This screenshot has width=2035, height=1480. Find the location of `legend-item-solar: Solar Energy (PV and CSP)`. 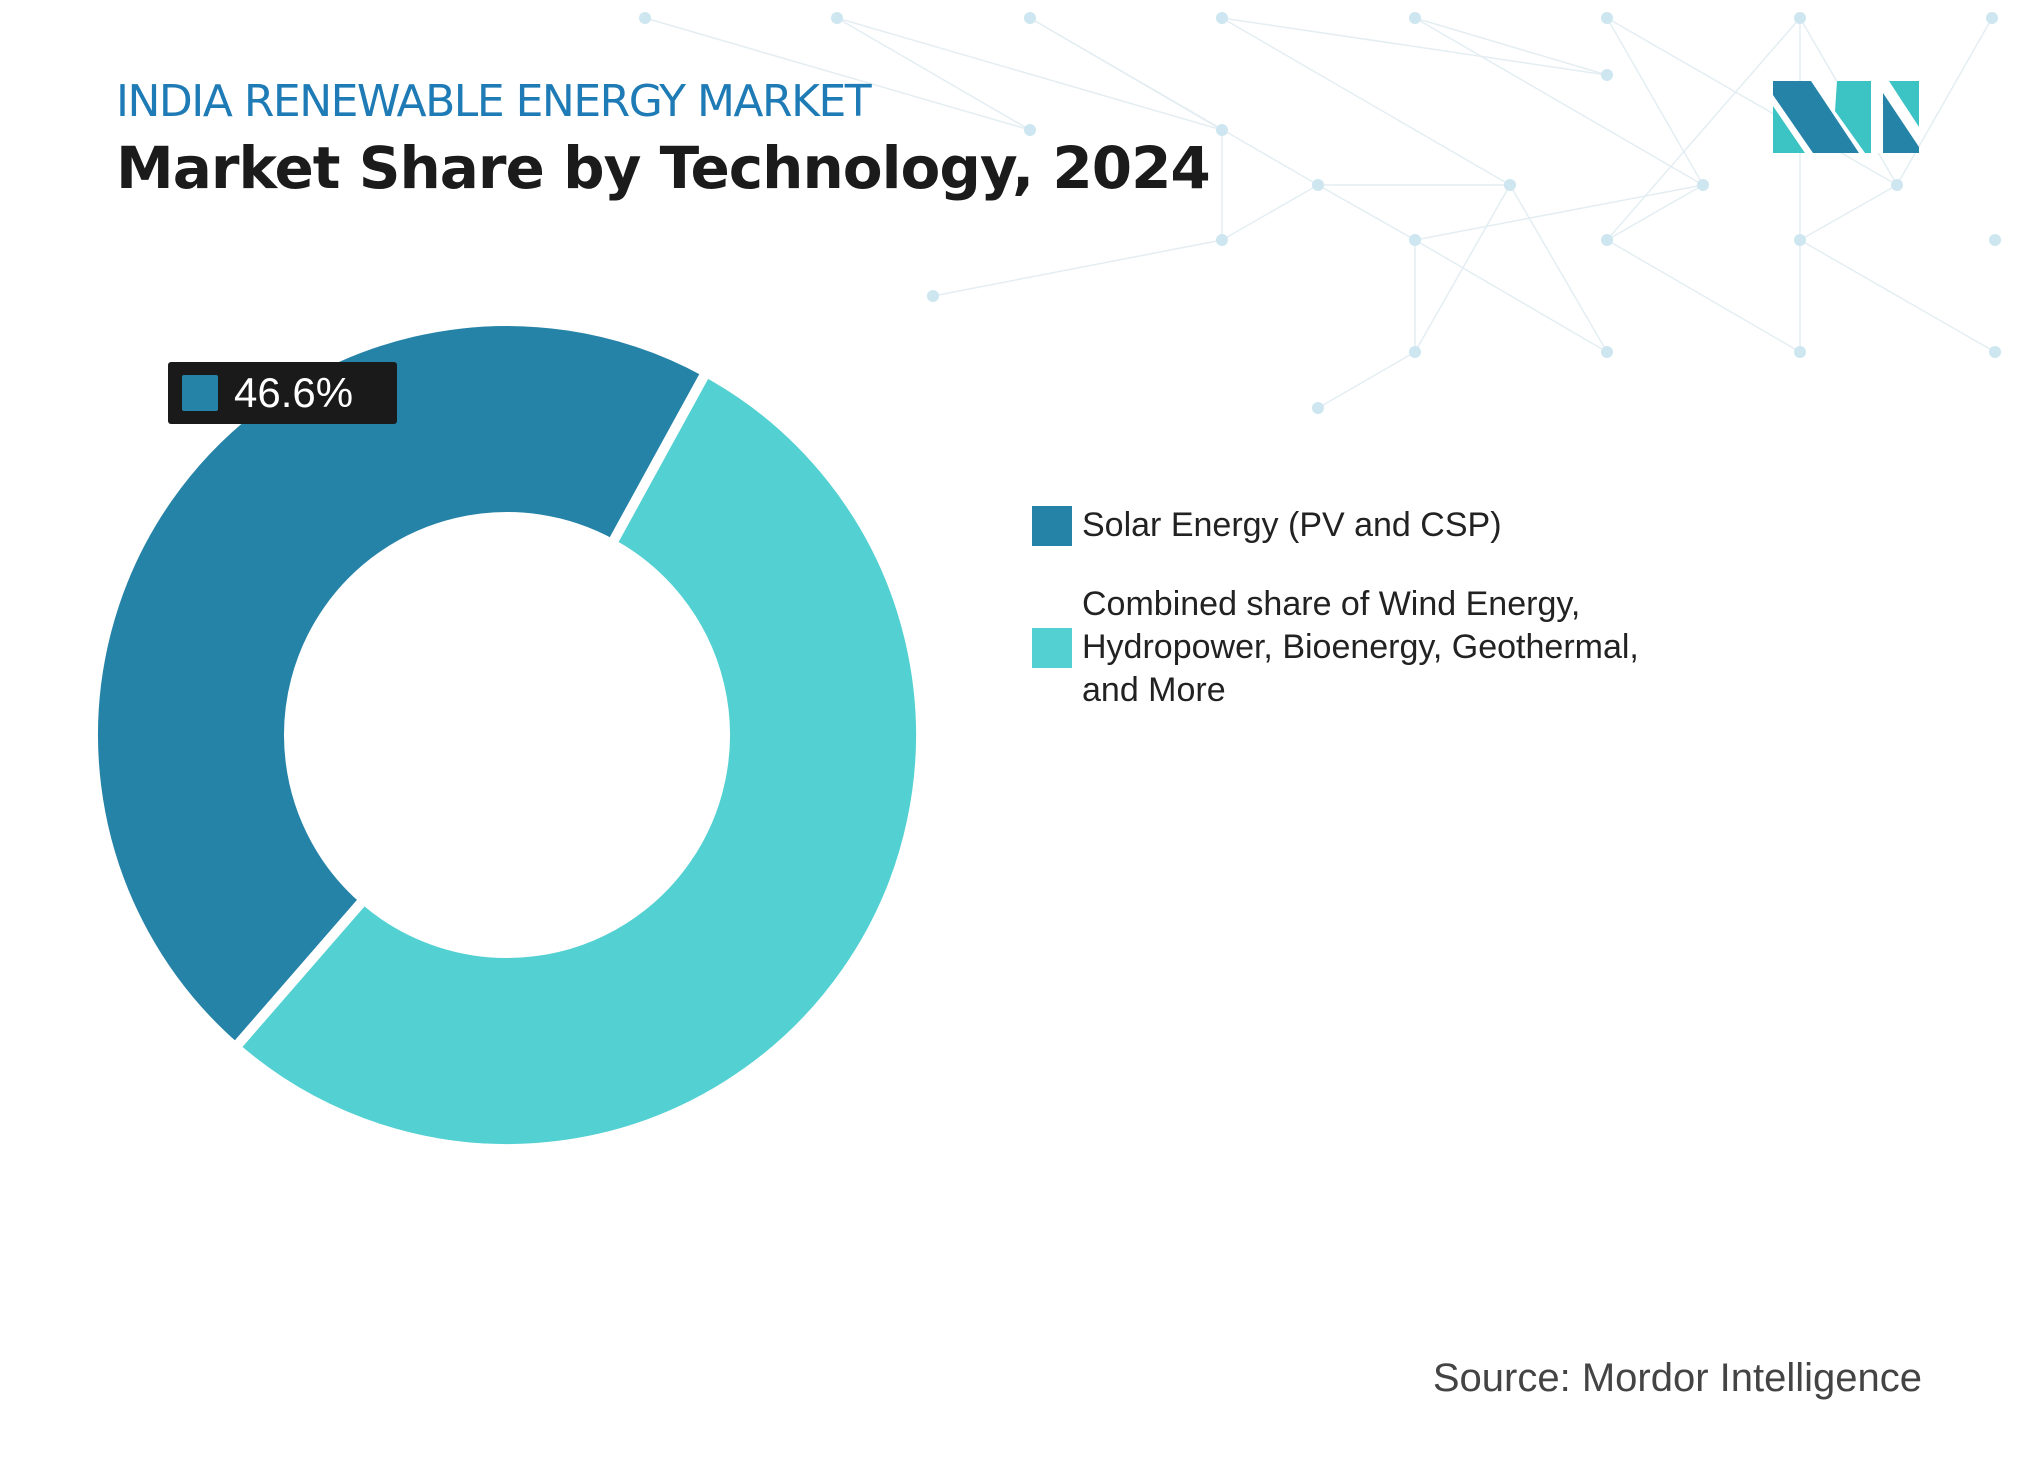

legend-item-solar: Solar Energy (PV and CSP) is located at coordinates (1382, 525).